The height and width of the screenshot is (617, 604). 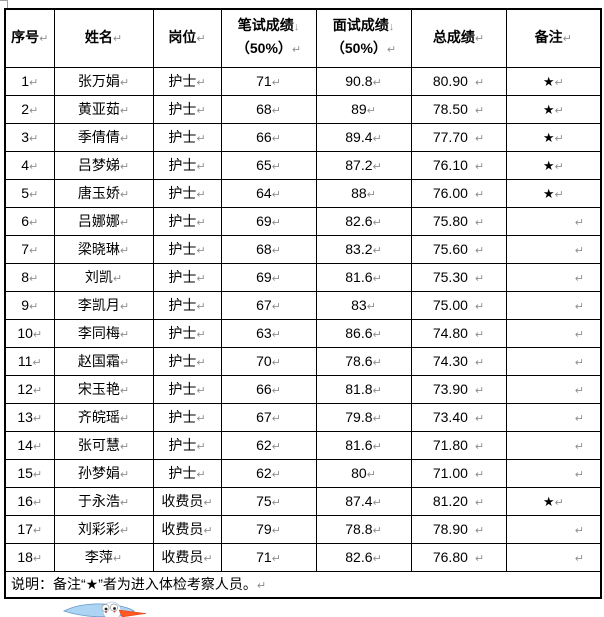 What do you see at coordinates (363, 137) in the screenshot?
I see `cell-interview: 89.4↵` at bounding box center [363, 137].